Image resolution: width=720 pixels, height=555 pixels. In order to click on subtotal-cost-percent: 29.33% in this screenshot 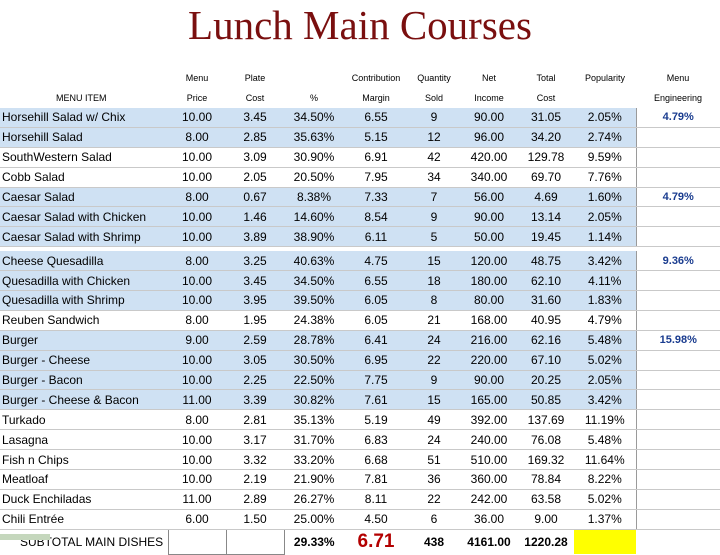, I will do `click(314, 541)`.